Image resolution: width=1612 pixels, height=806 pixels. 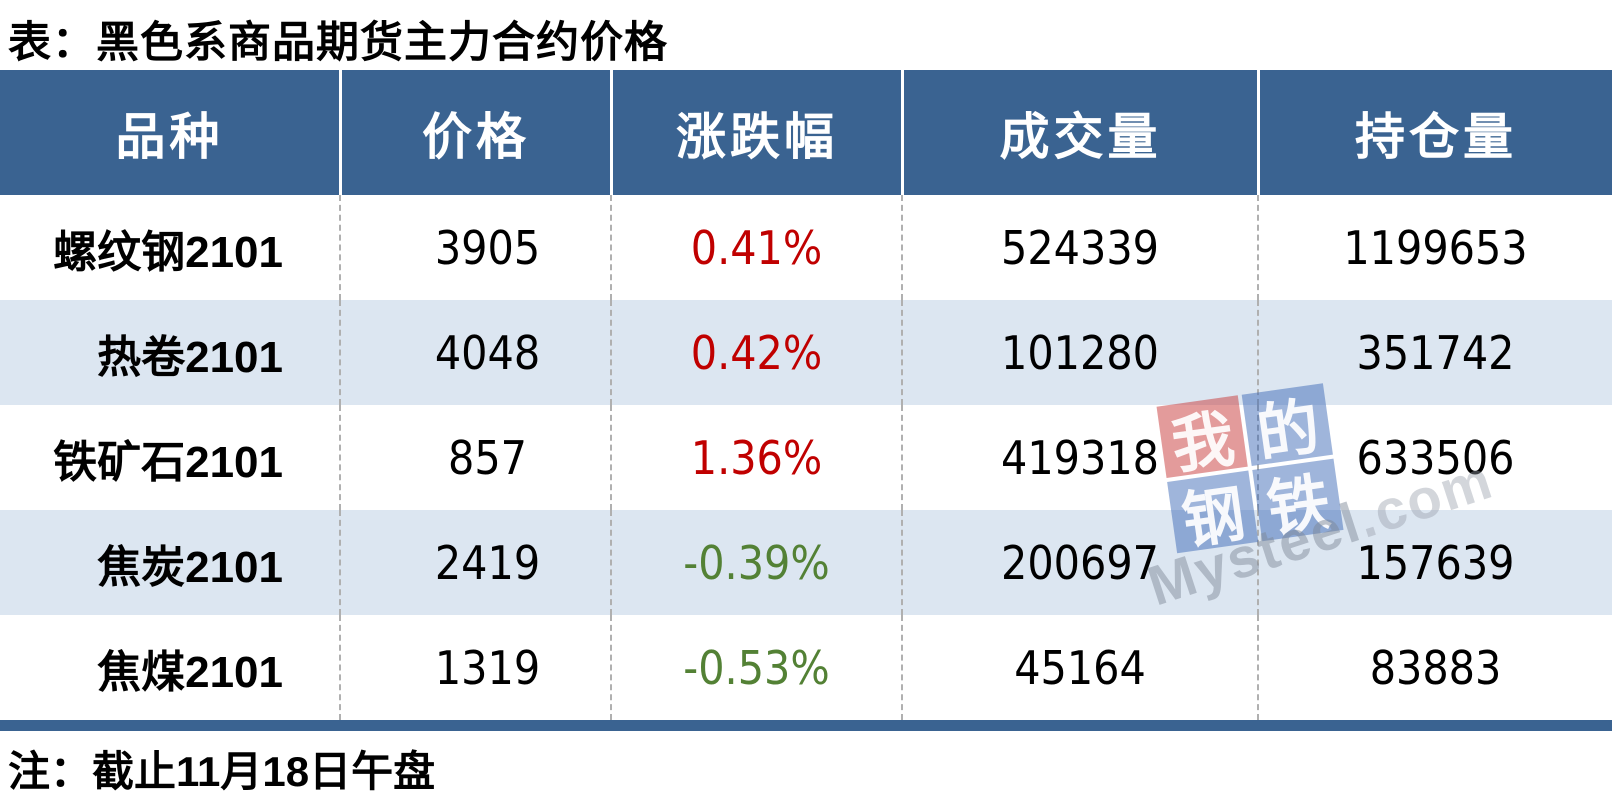 I want to click on price-cell: 4048, so click(x=474, y=352).